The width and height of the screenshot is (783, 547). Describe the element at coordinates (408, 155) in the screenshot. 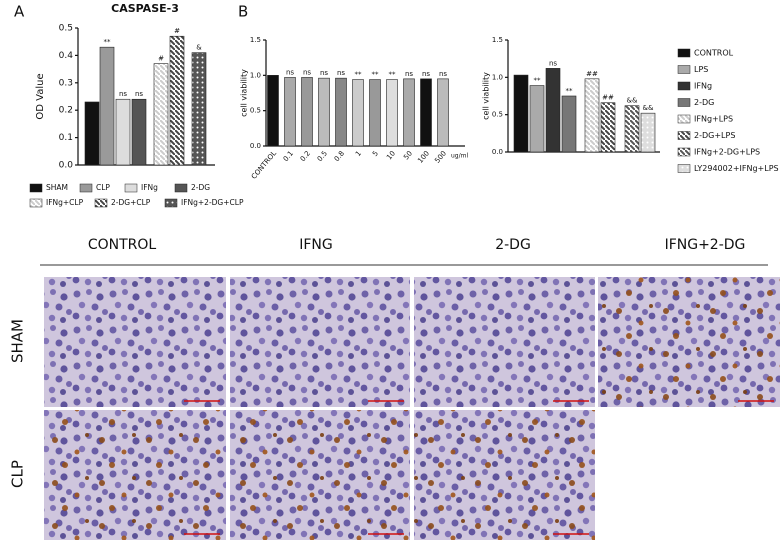

I see `x-tick-label: 50` at that location.